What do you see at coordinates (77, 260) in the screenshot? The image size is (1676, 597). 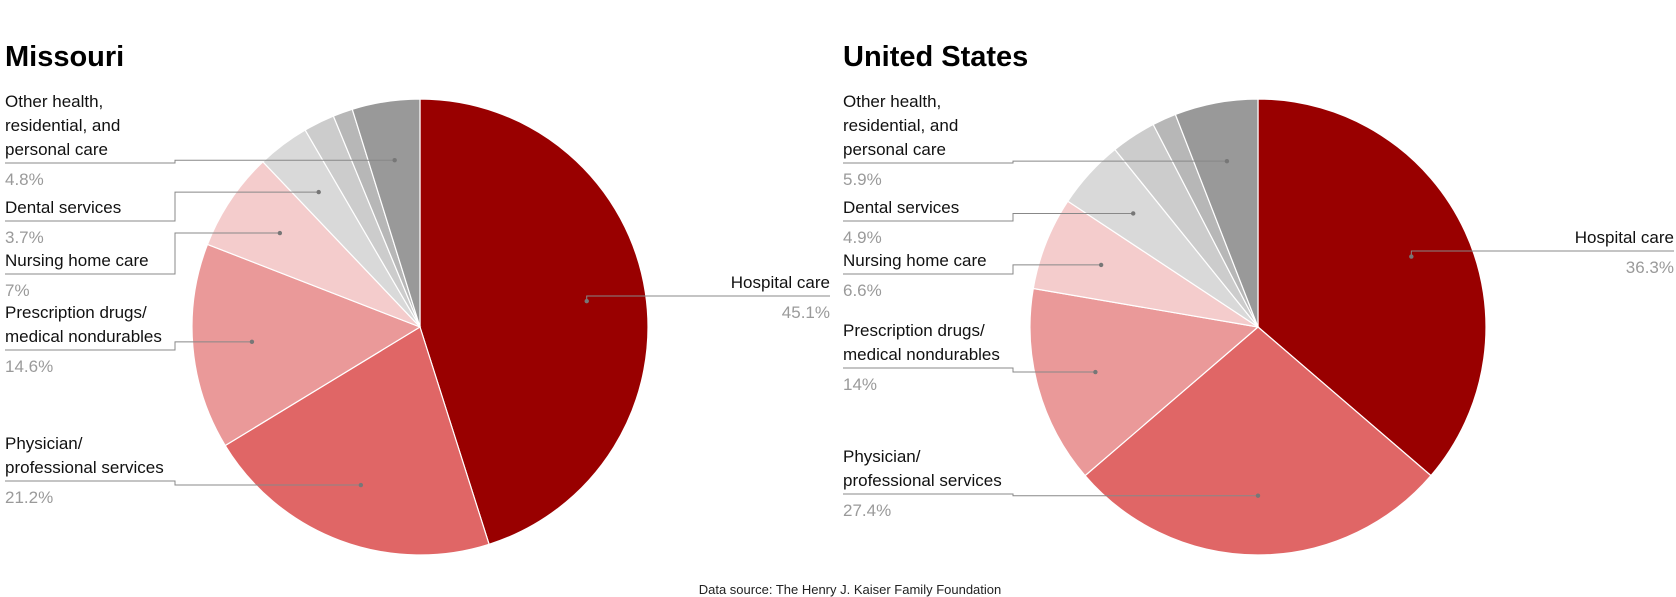 I see `missouri-label-nursing-home-care: Nursing home care` at bounding box center [77, 260].